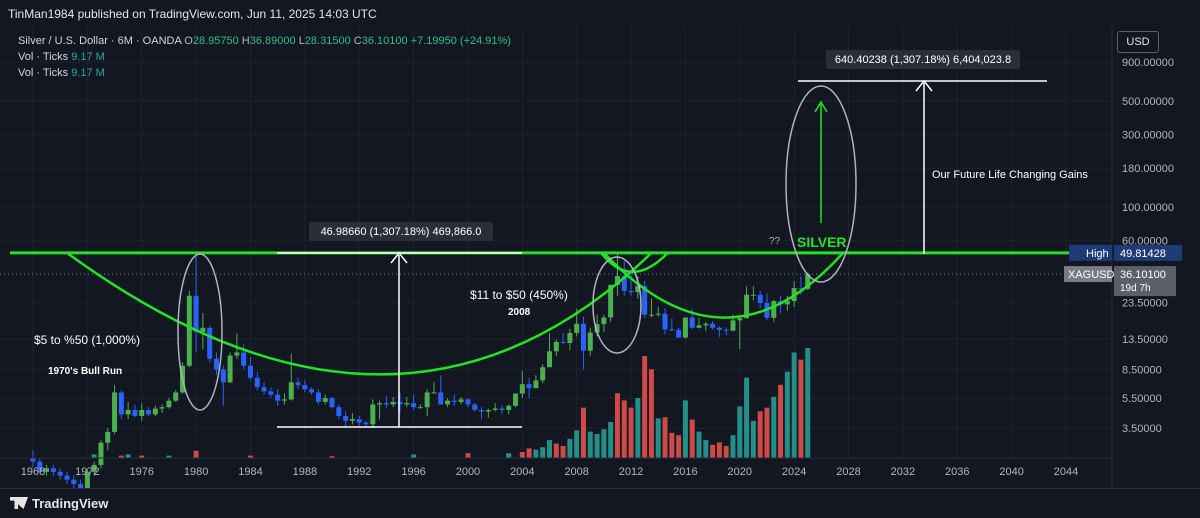 The width and height of the screenshot is (1200, 518). I want to click on mid-measure-label: 46.98660 (1,307.18%) 469,866.0, so click(401, 232).